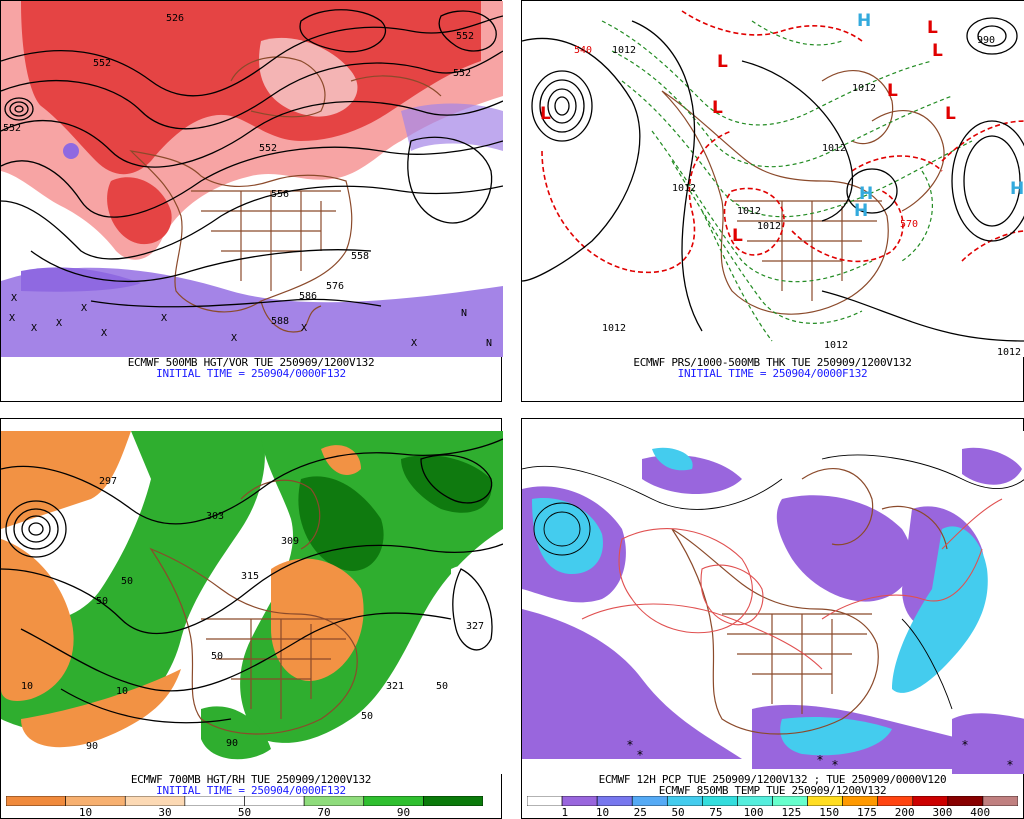  I want to click on precip-legend-bar, so click(772, 801).